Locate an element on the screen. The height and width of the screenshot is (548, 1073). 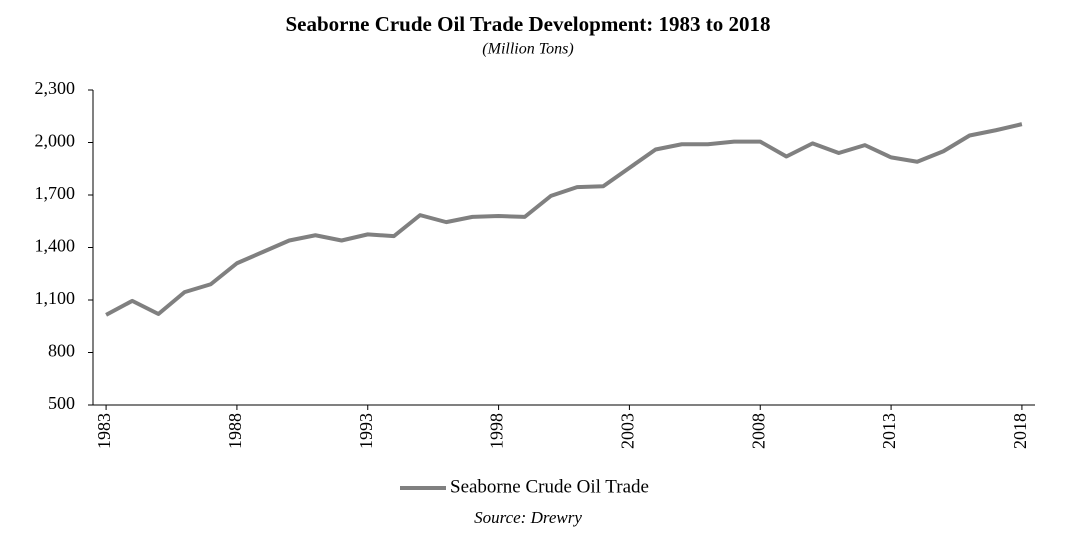
x-tick-label: 2008 is located at coordinates (758, 431).